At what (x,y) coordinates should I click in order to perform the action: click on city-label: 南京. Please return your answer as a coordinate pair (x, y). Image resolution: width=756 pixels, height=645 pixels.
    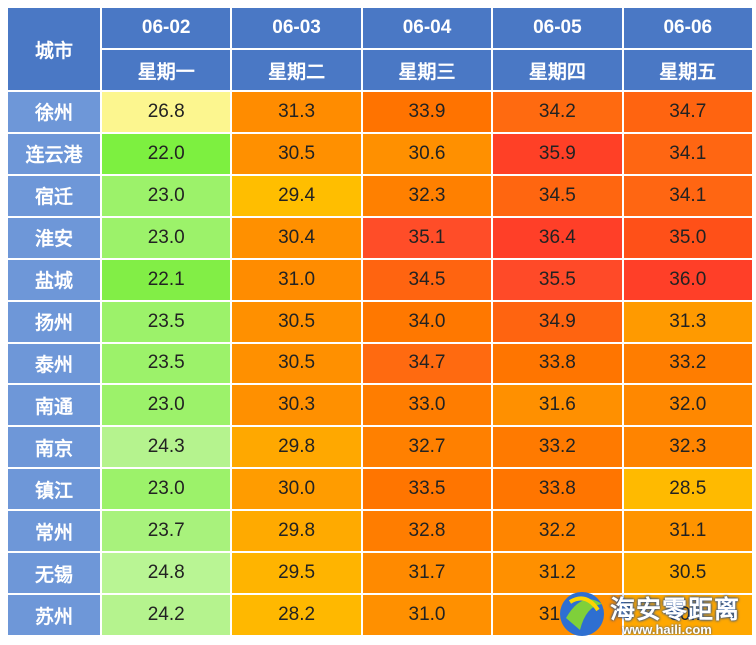
    Looking at the image, I should click on (54, 447).